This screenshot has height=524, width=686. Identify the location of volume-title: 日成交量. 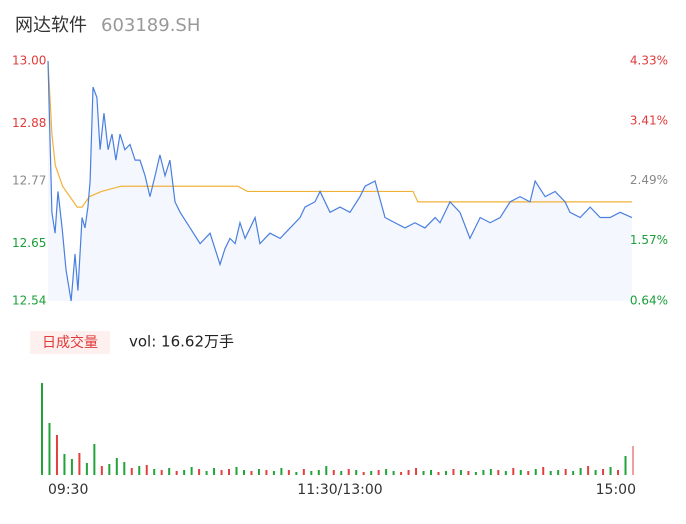
(70, 342).